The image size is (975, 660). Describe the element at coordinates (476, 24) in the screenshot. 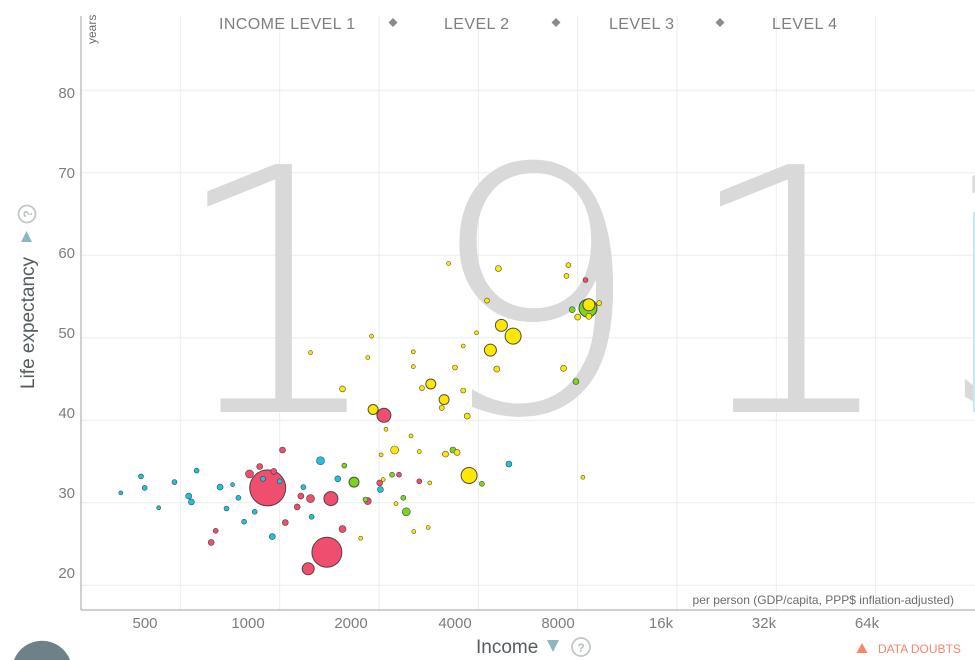

I see `legend-item-level-2: LEVEL 2` at that location.